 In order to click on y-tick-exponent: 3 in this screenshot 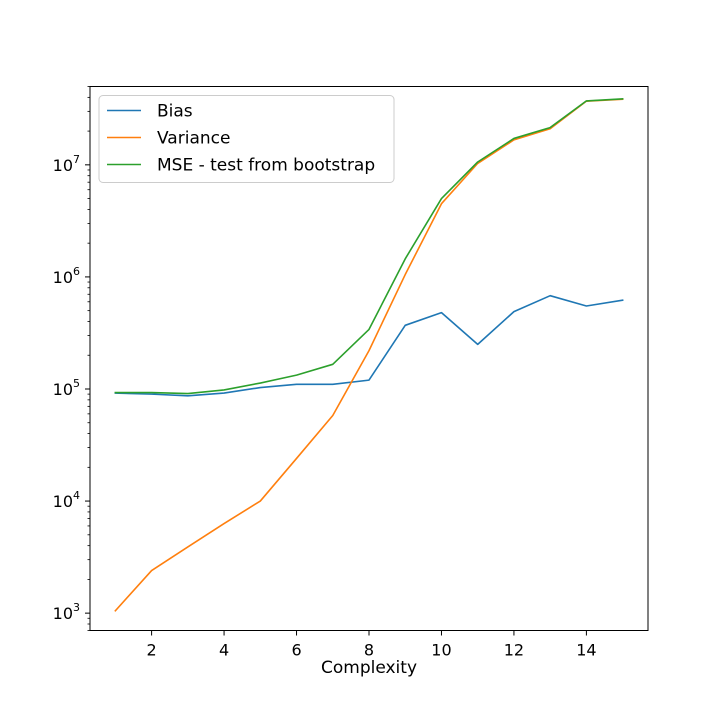, I will do `click(76, 607)`.